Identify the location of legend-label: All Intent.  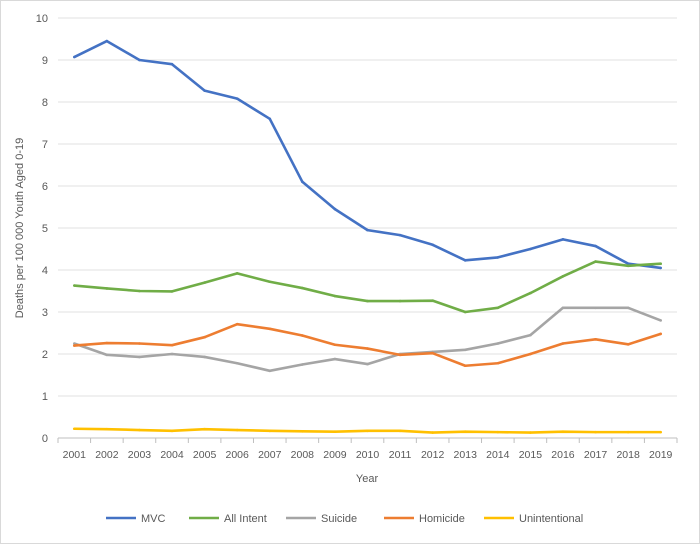
(245, 519).